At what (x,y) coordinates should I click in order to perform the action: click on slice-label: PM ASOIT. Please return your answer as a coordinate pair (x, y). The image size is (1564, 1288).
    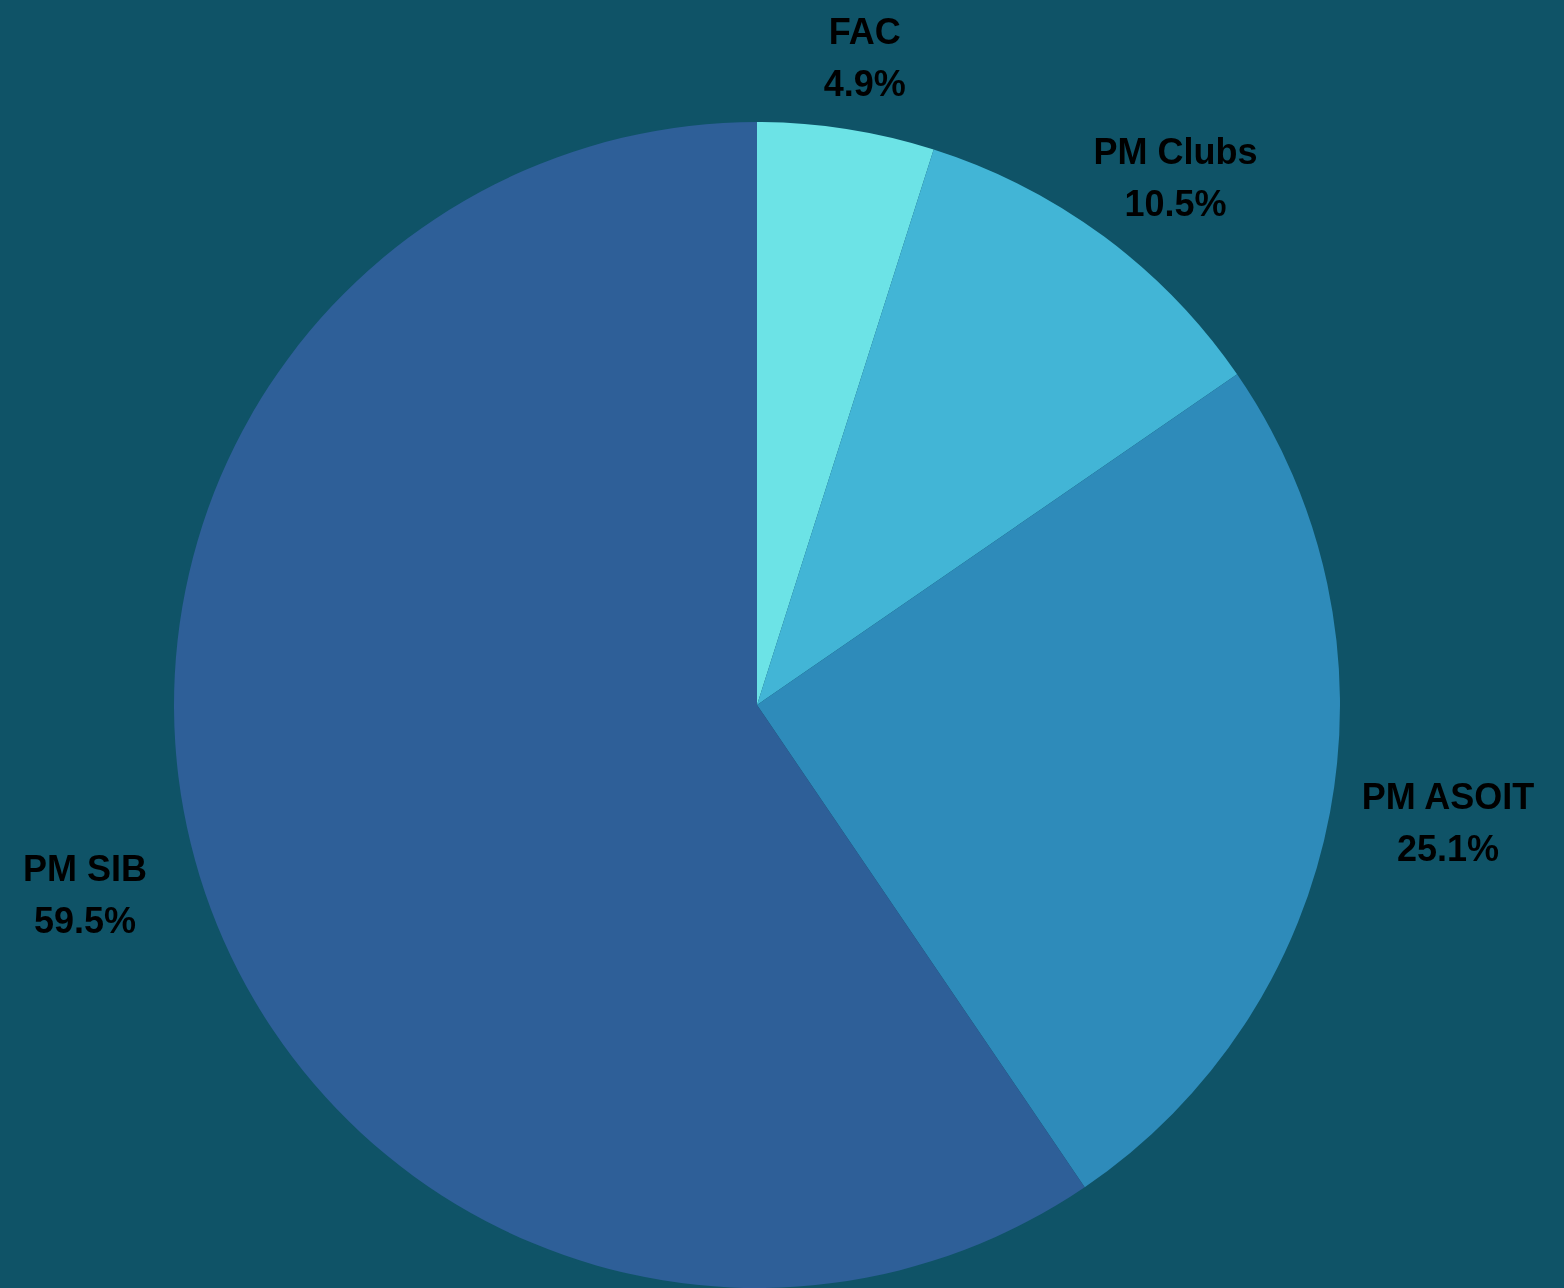
    Looking at the image, I should click on (1448, 797).